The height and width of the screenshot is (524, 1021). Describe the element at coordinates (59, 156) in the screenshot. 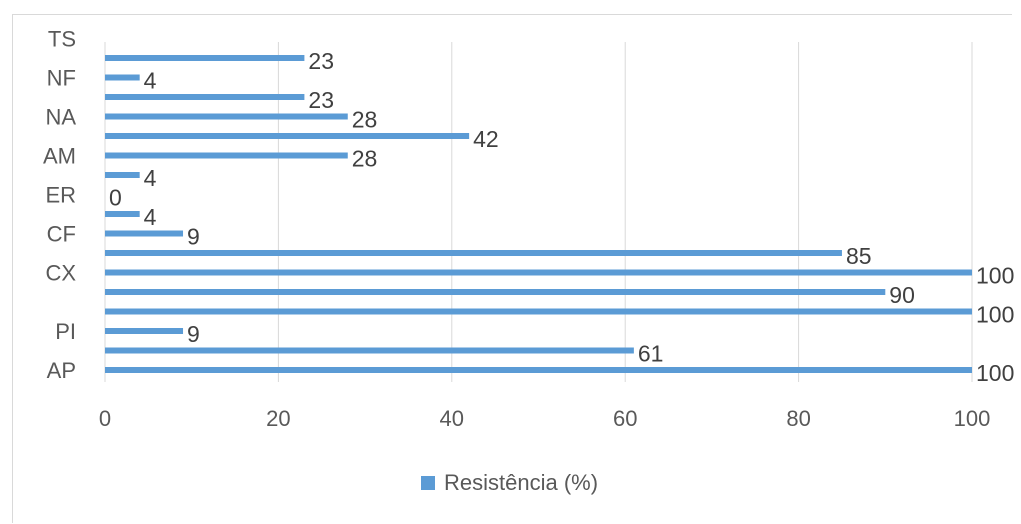

I see `y-category-label: AM` at that location.